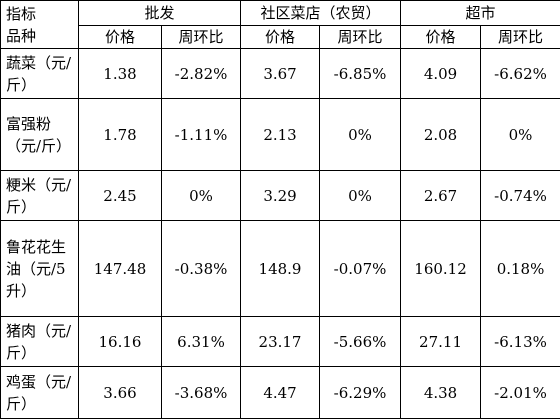 The width and height of the screenshot is (560, 420). Describe the element at coordinates (201, 268) in the screenshot. I see `table-cell: -0.38%` at that location.